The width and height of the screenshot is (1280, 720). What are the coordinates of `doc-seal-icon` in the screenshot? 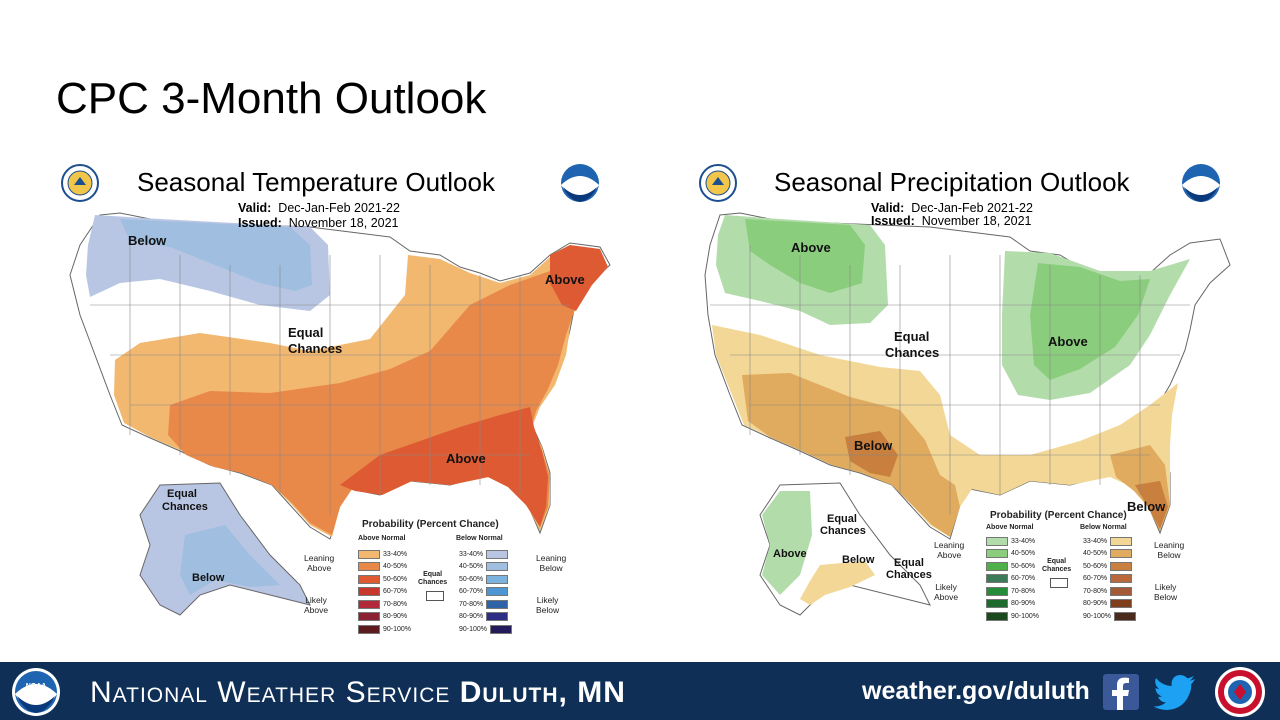 It's located at (718, 183).